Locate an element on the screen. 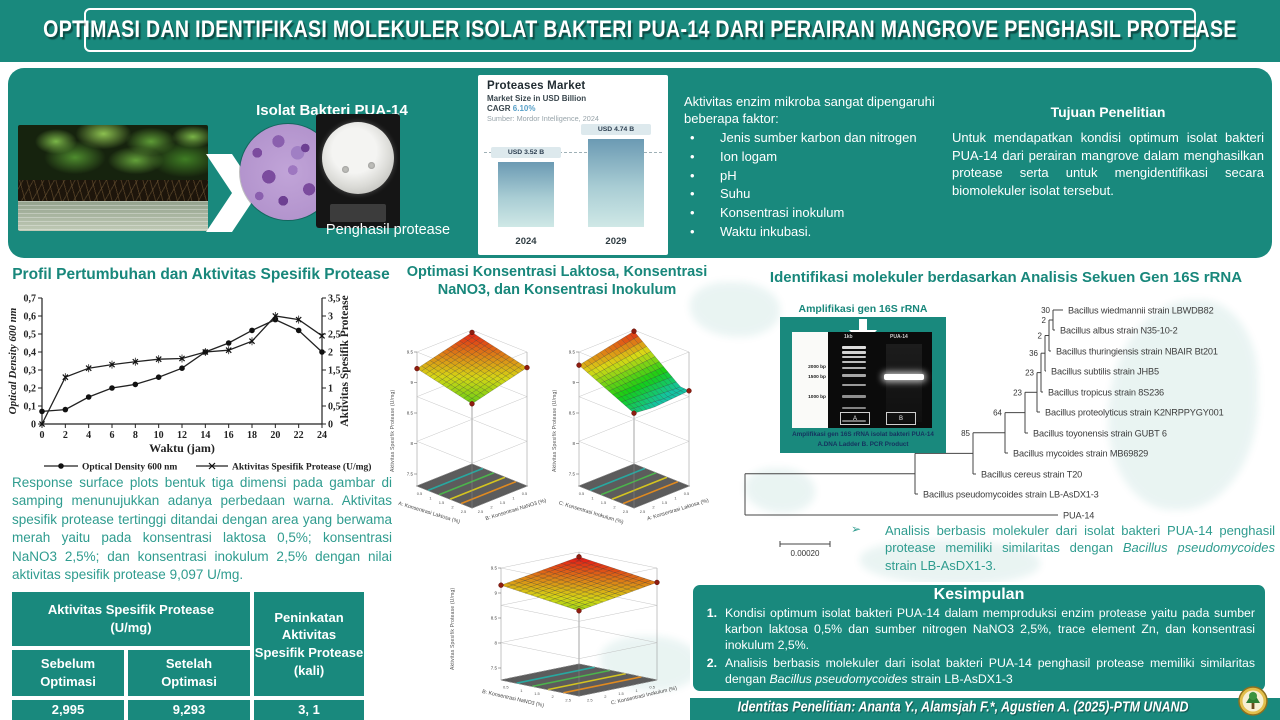  gel-marker-strip: 2000 bp 1500 bp 1000 bp is located at coordinates (810, 380).